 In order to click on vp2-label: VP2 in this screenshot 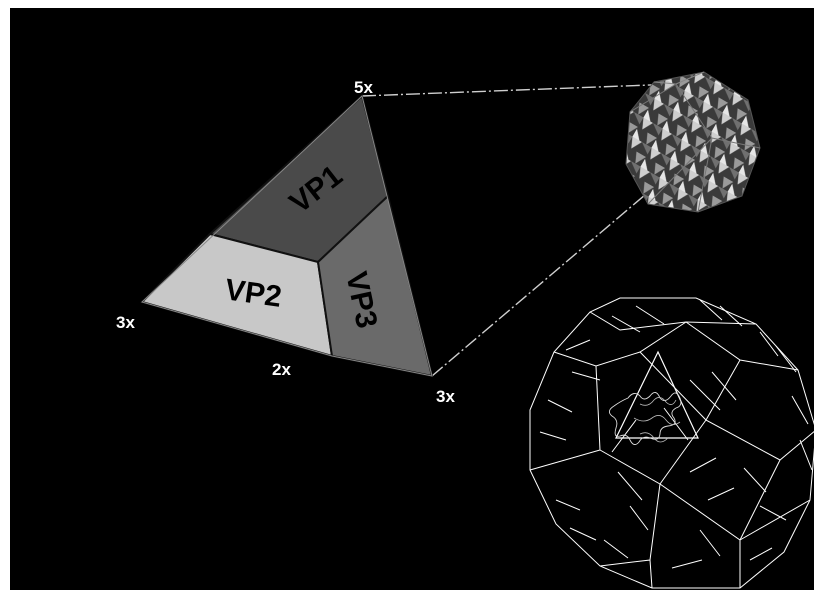, I will do `click(253, 293)`.